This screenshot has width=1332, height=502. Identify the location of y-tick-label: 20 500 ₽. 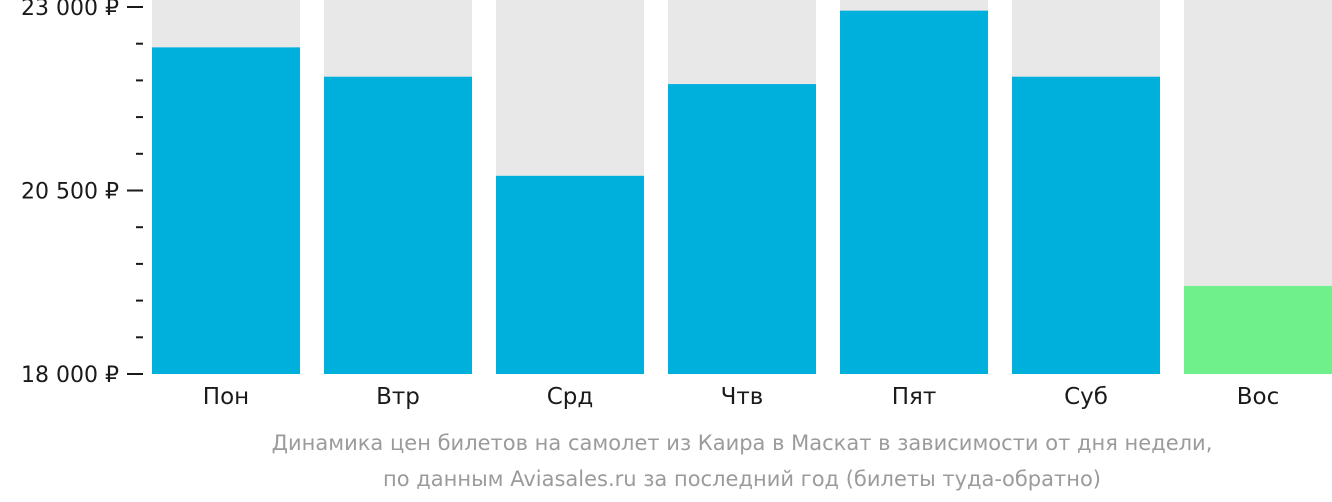
(70, 192).